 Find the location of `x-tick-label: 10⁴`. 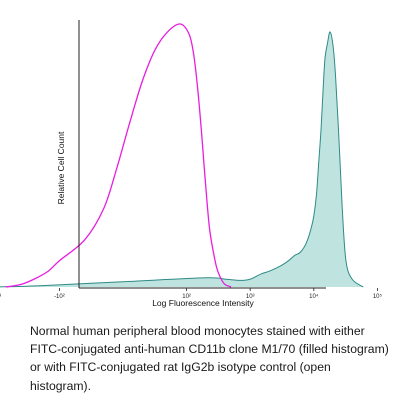

x-tick-label: 10⁴ is located at coordinates (314, 296).